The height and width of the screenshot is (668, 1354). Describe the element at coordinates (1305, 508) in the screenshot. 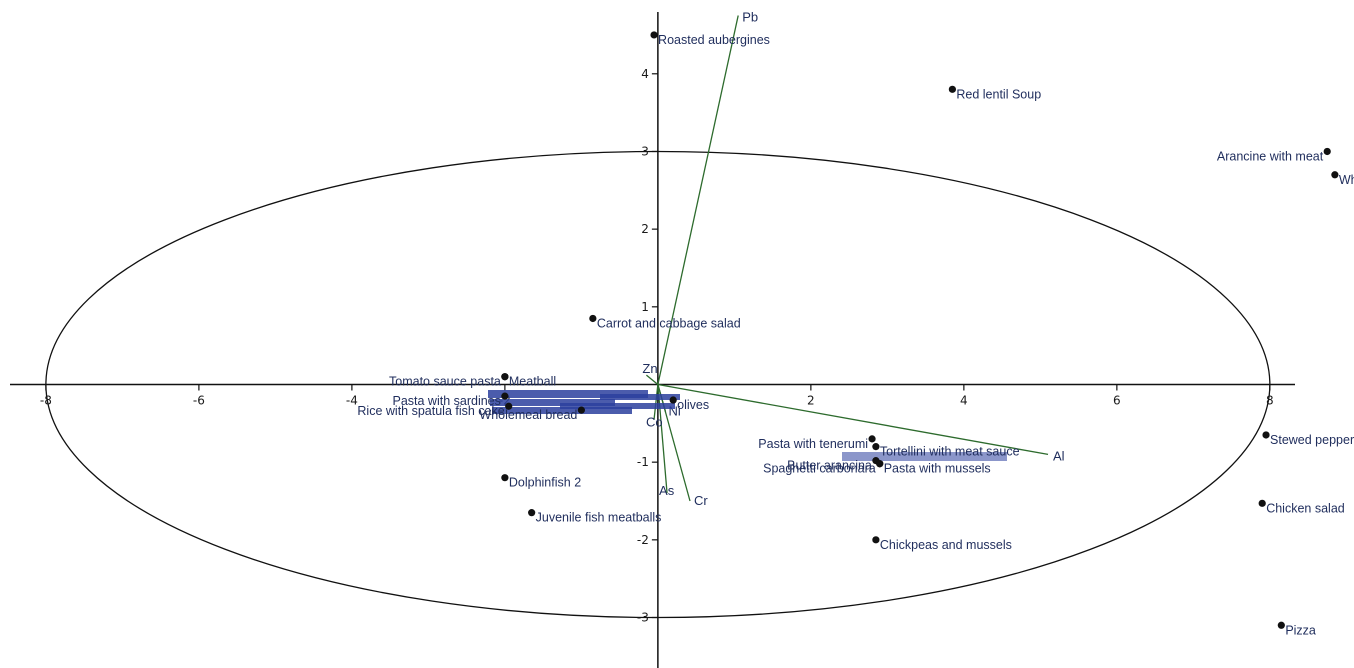

I see `point-label: Chicken salad` at that location.